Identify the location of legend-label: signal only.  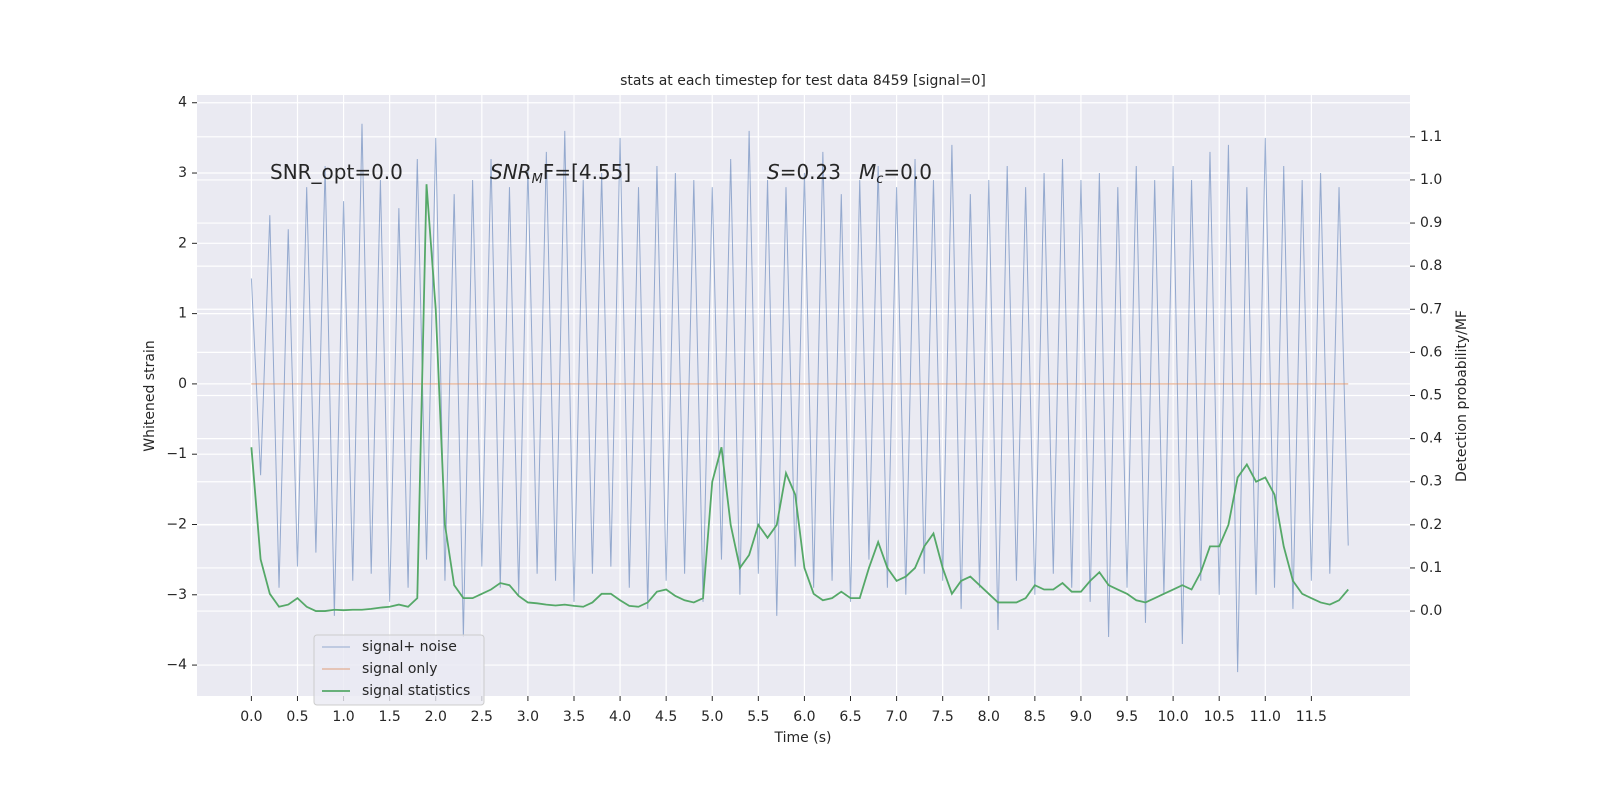
(399, 669).